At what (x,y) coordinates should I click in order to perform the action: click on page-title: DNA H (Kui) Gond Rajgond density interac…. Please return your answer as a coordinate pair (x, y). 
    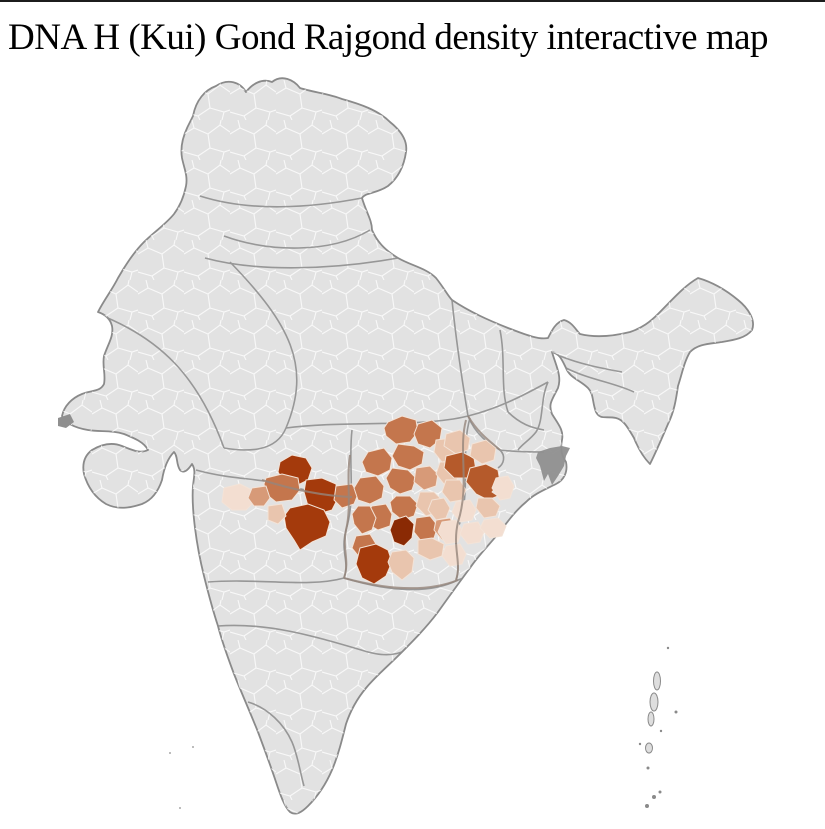
    Looking at the image, I should click on (388, 37).